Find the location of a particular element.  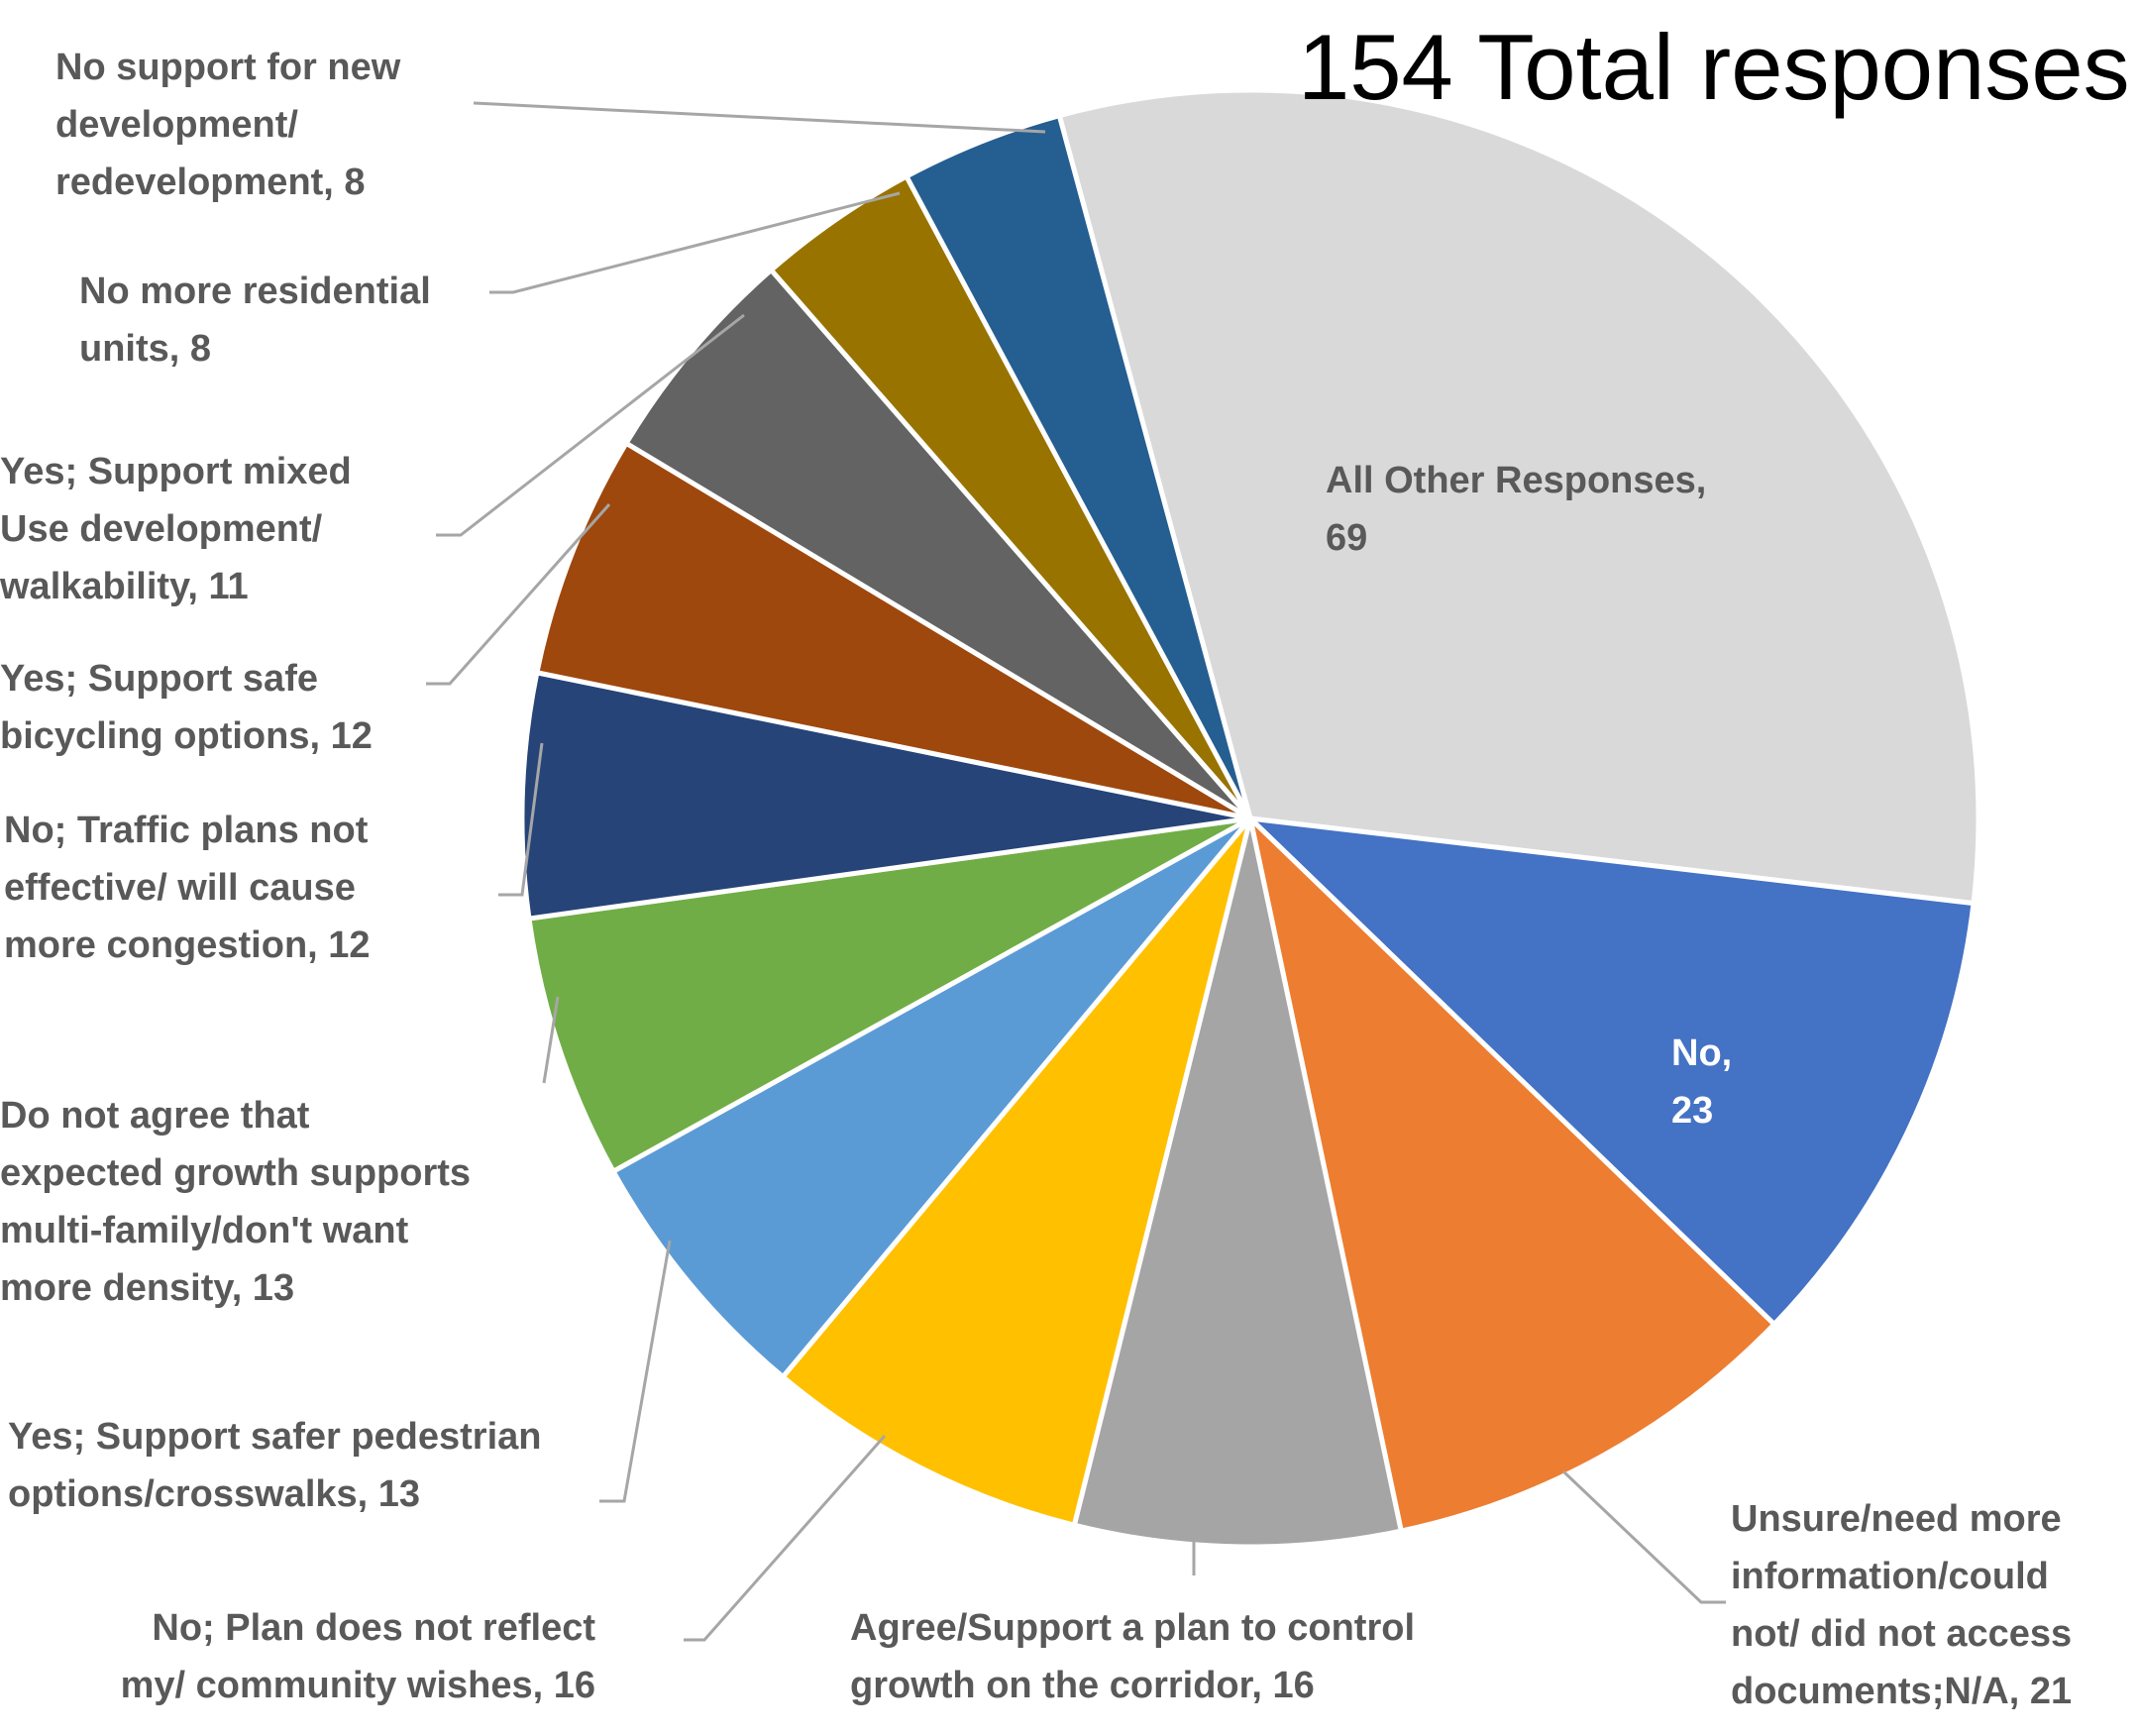

slice-label-line: units, 8 is located at coordinates (145, 349).